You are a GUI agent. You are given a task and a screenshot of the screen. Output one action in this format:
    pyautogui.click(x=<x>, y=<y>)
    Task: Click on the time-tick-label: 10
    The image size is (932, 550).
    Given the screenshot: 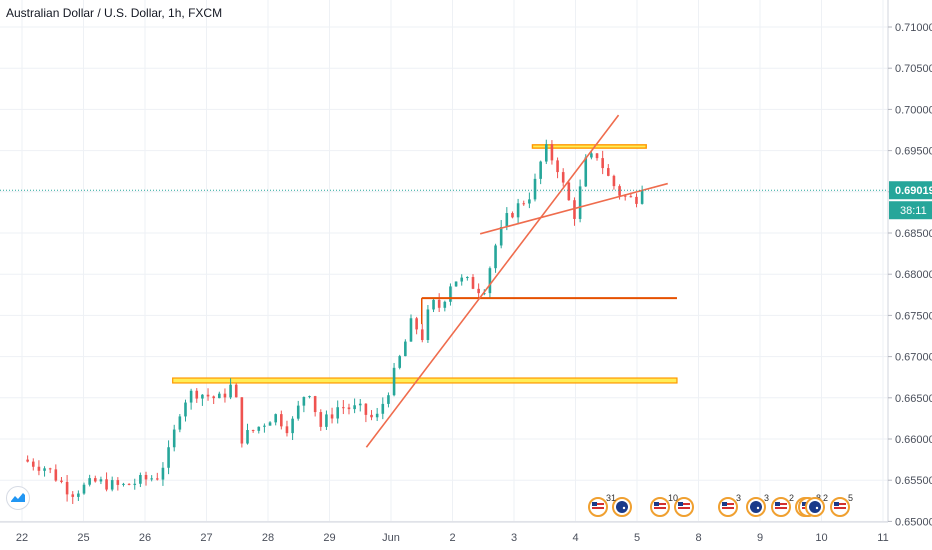 What is the action you would take?
    pyautogui.click(x=821, y=538)
    